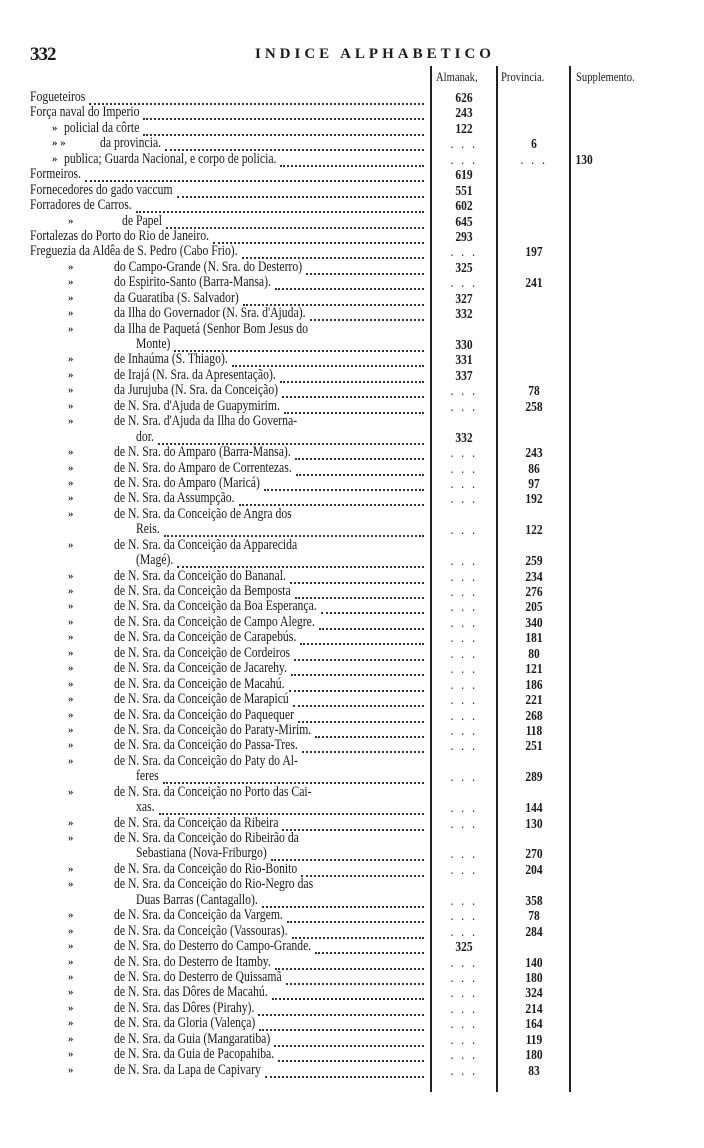 This screenshot has height=1148, width=704. I want to click on entry-label: Força naval do Imperio, so click(85, 112).